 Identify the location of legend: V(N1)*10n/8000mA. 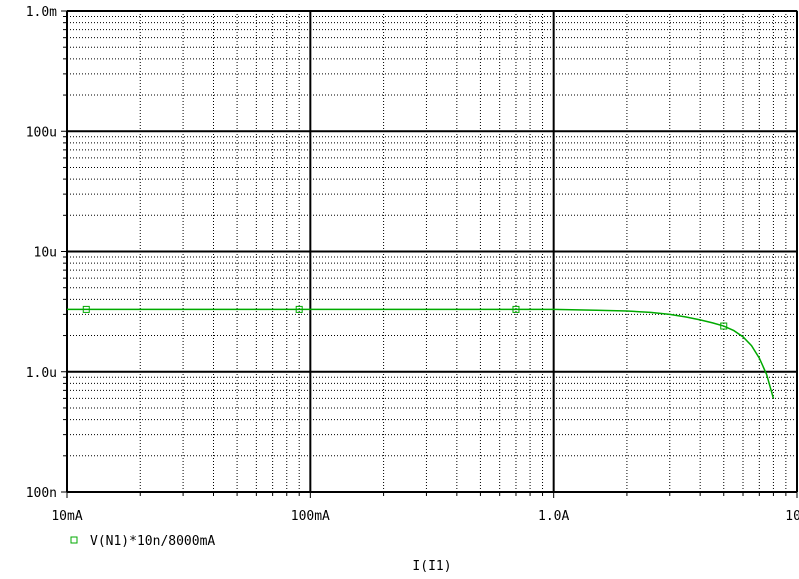
(142, 541).